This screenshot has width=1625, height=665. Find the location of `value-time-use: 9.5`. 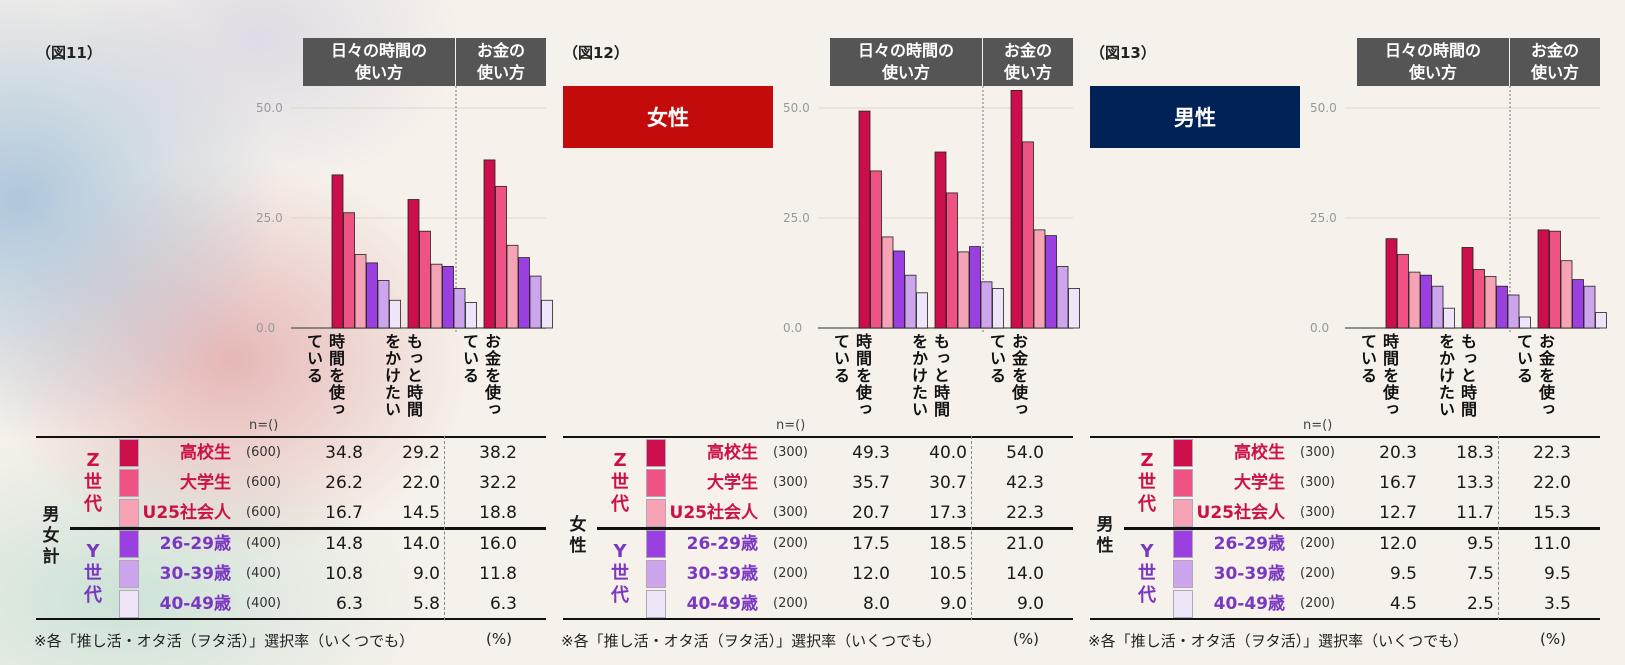

value-time-use: 9.5 is located at coordinates (1403, 574).